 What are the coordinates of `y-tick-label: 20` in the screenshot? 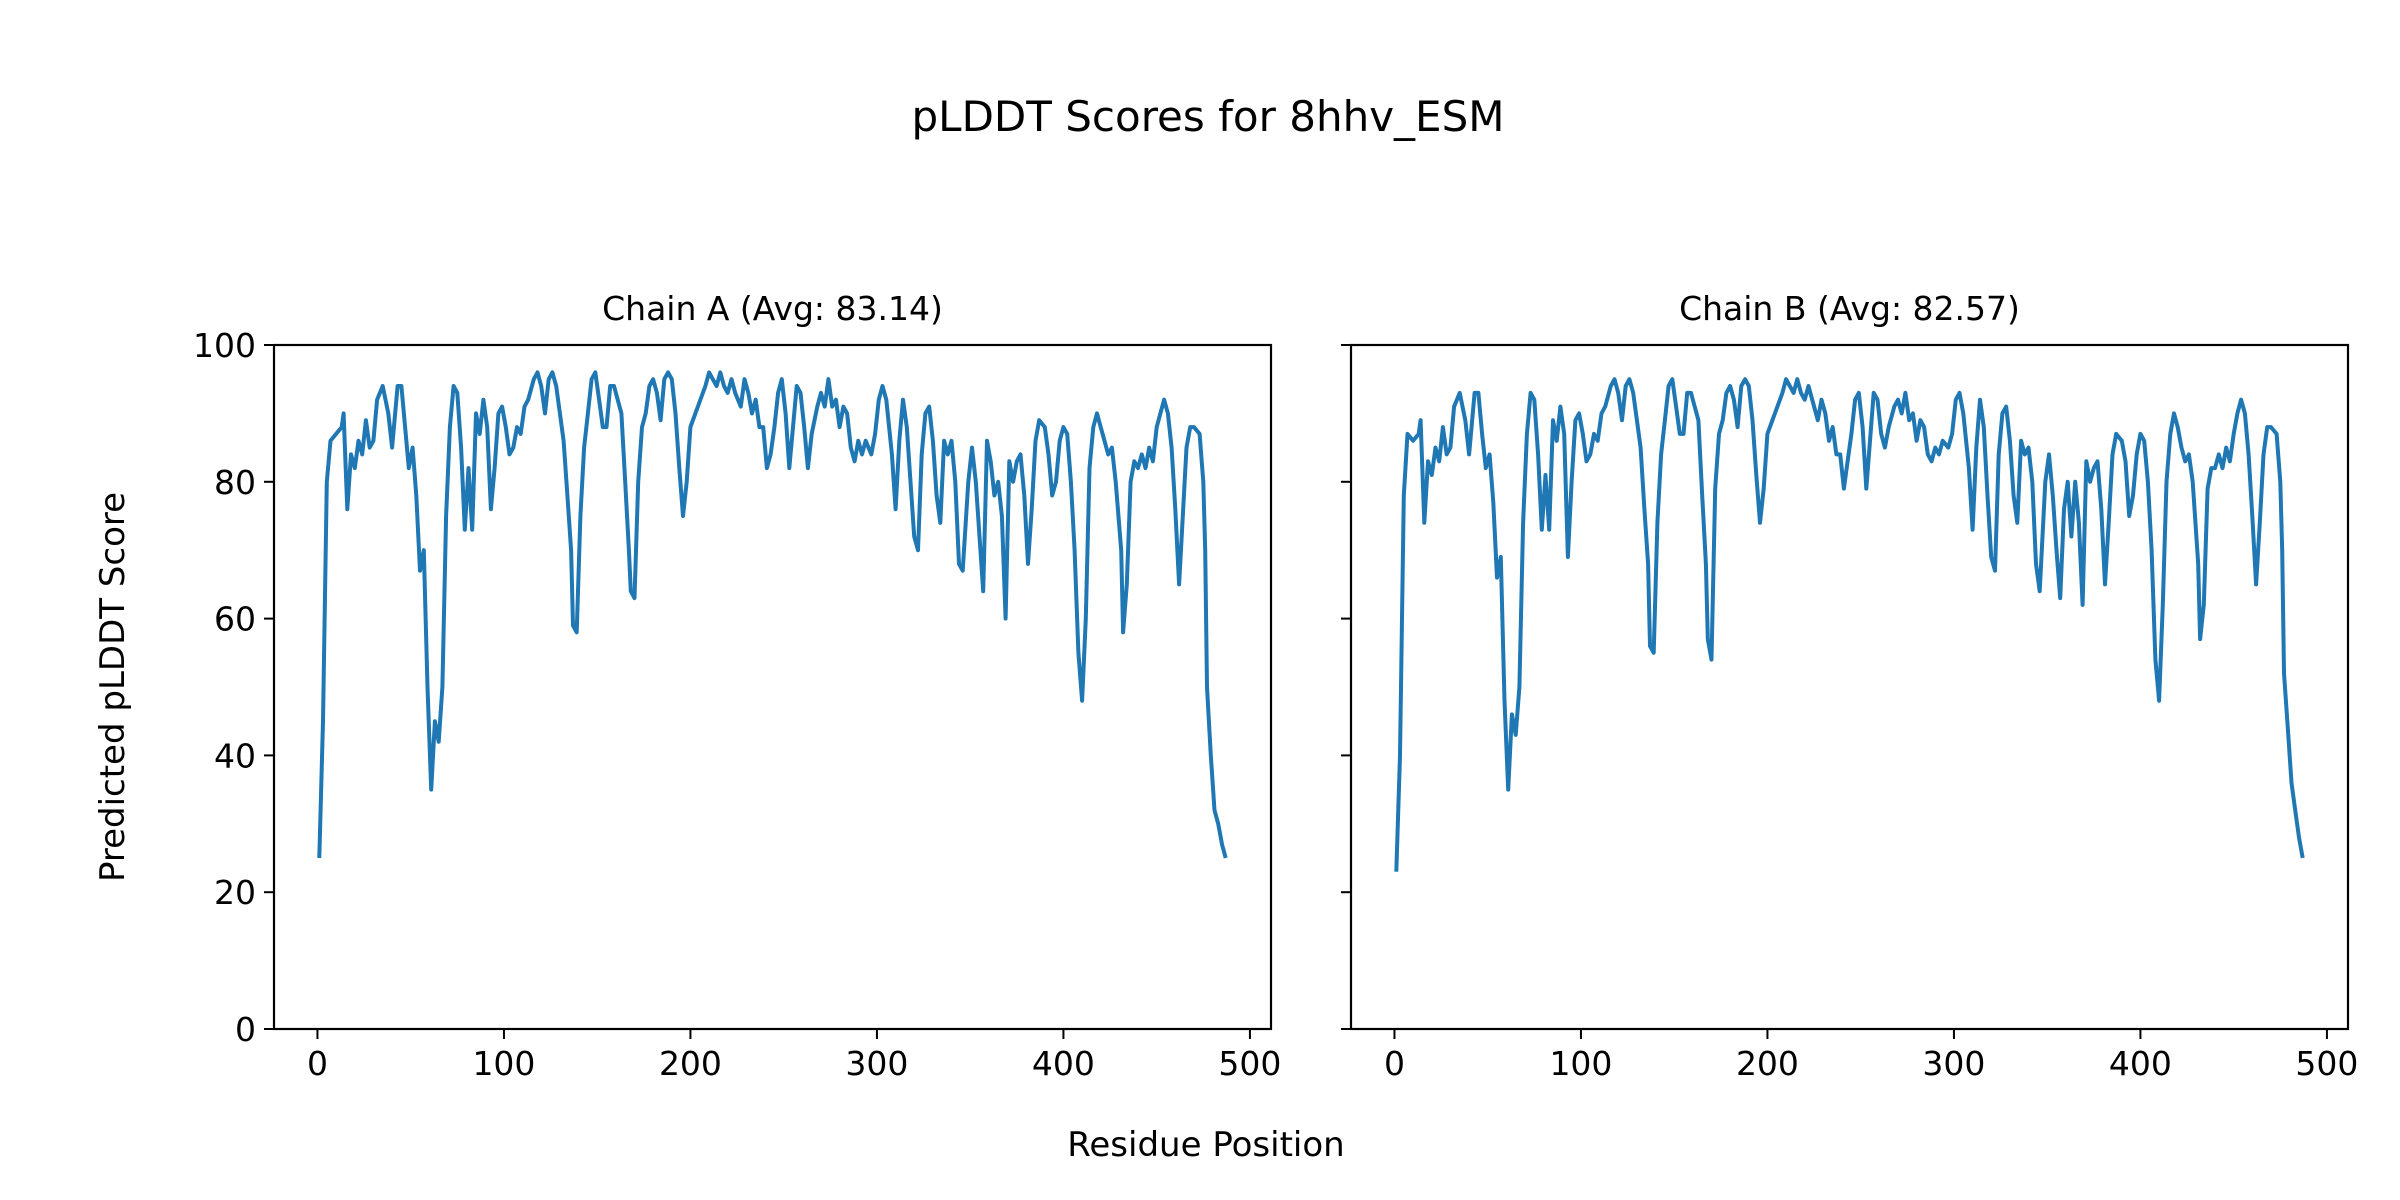 It's located at (235, 892).